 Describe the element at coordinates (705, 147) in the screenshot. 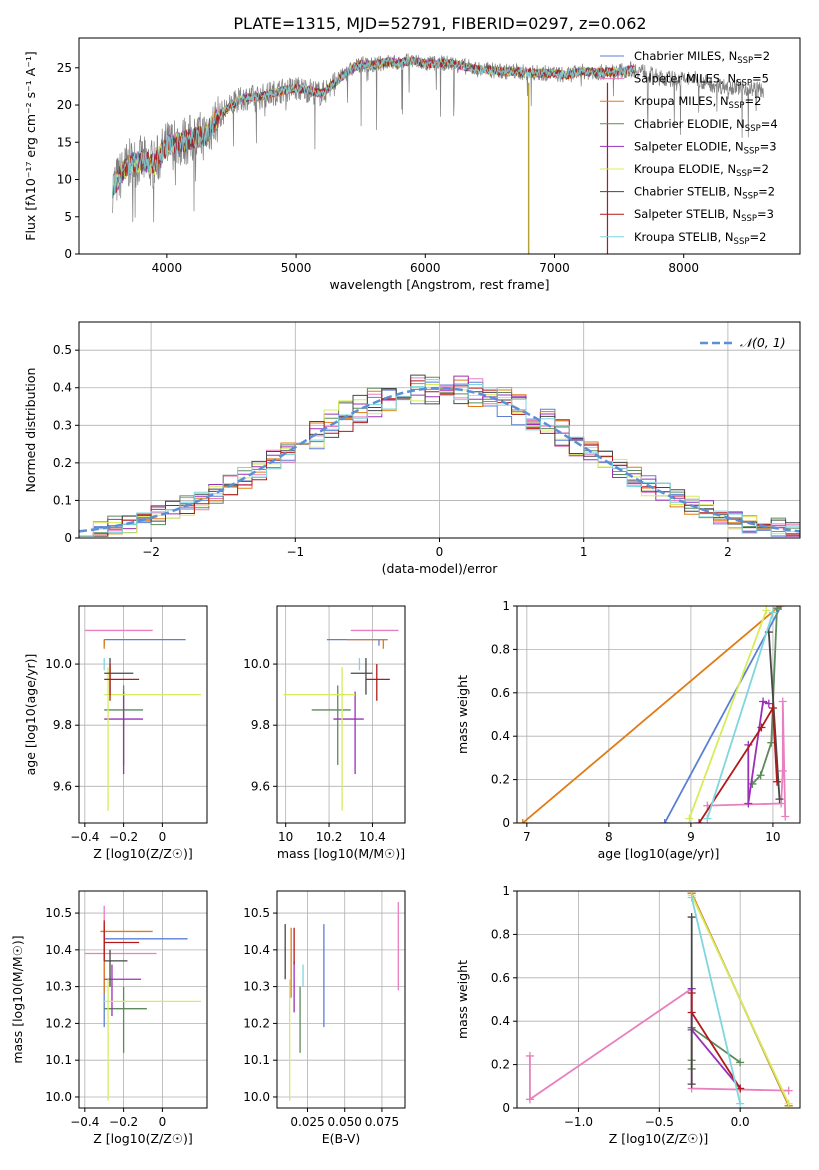

I see `legend-entry: Salpeter ELODIE, NSSP=3` at that location.